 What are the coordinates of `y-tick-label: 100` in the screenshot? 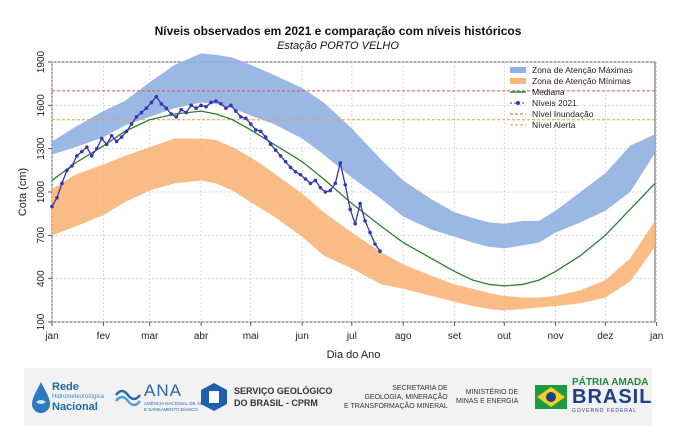 It's located at (41, 321).